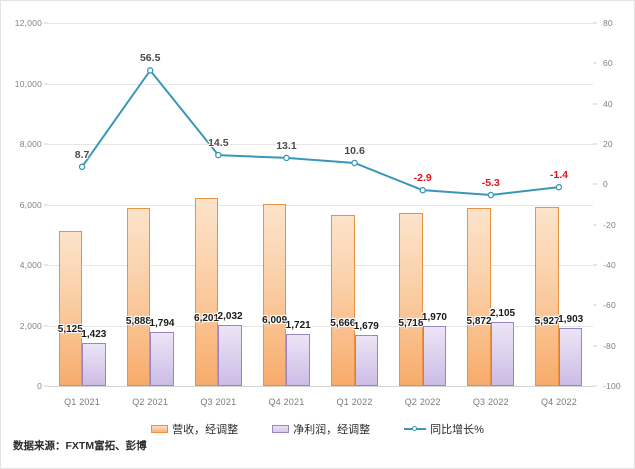 The height and width of the screenshot is (469, 635). Describe the element at coordinates (434, 318) in the screenshot. I see `bar-label-net-profit: 1,970` at that location.